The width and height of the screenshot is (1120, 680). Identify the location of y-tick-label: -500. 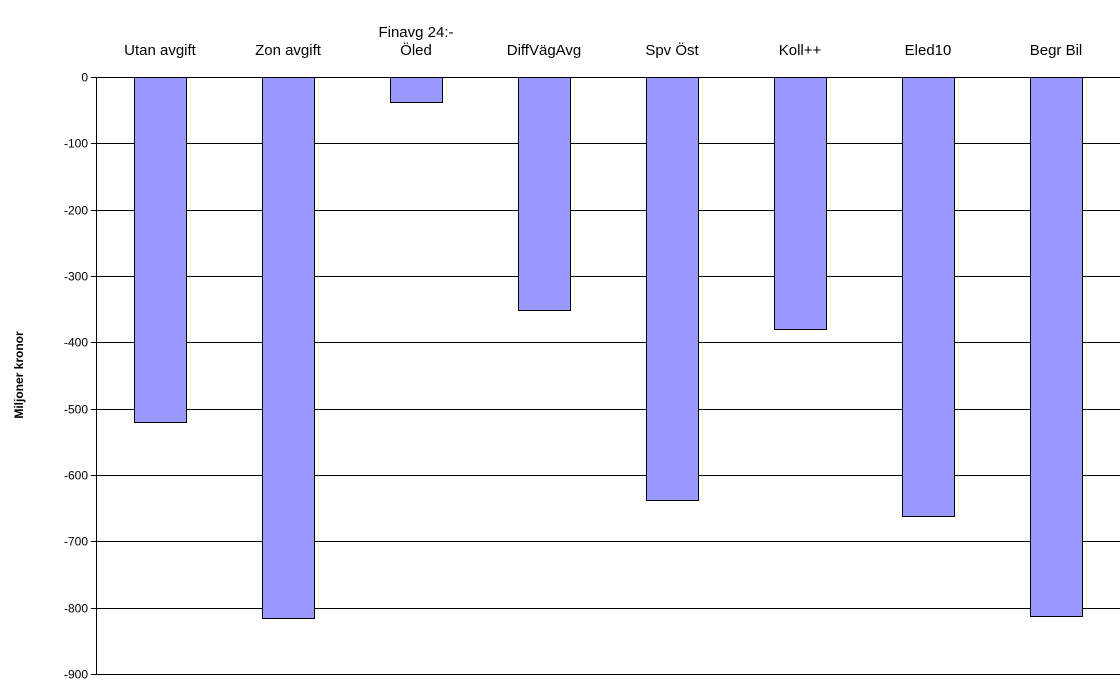
(76, 410).